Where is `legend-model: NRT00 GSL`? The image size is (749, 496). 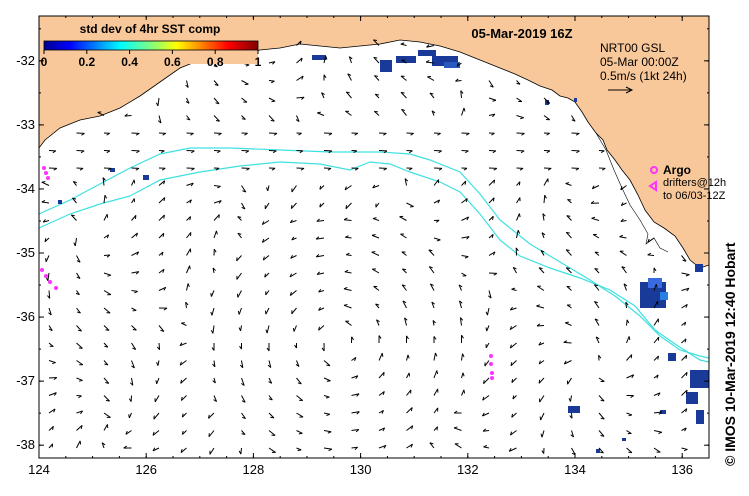 legend-model: NRT00 GSL is located at coordinates (632, 48).